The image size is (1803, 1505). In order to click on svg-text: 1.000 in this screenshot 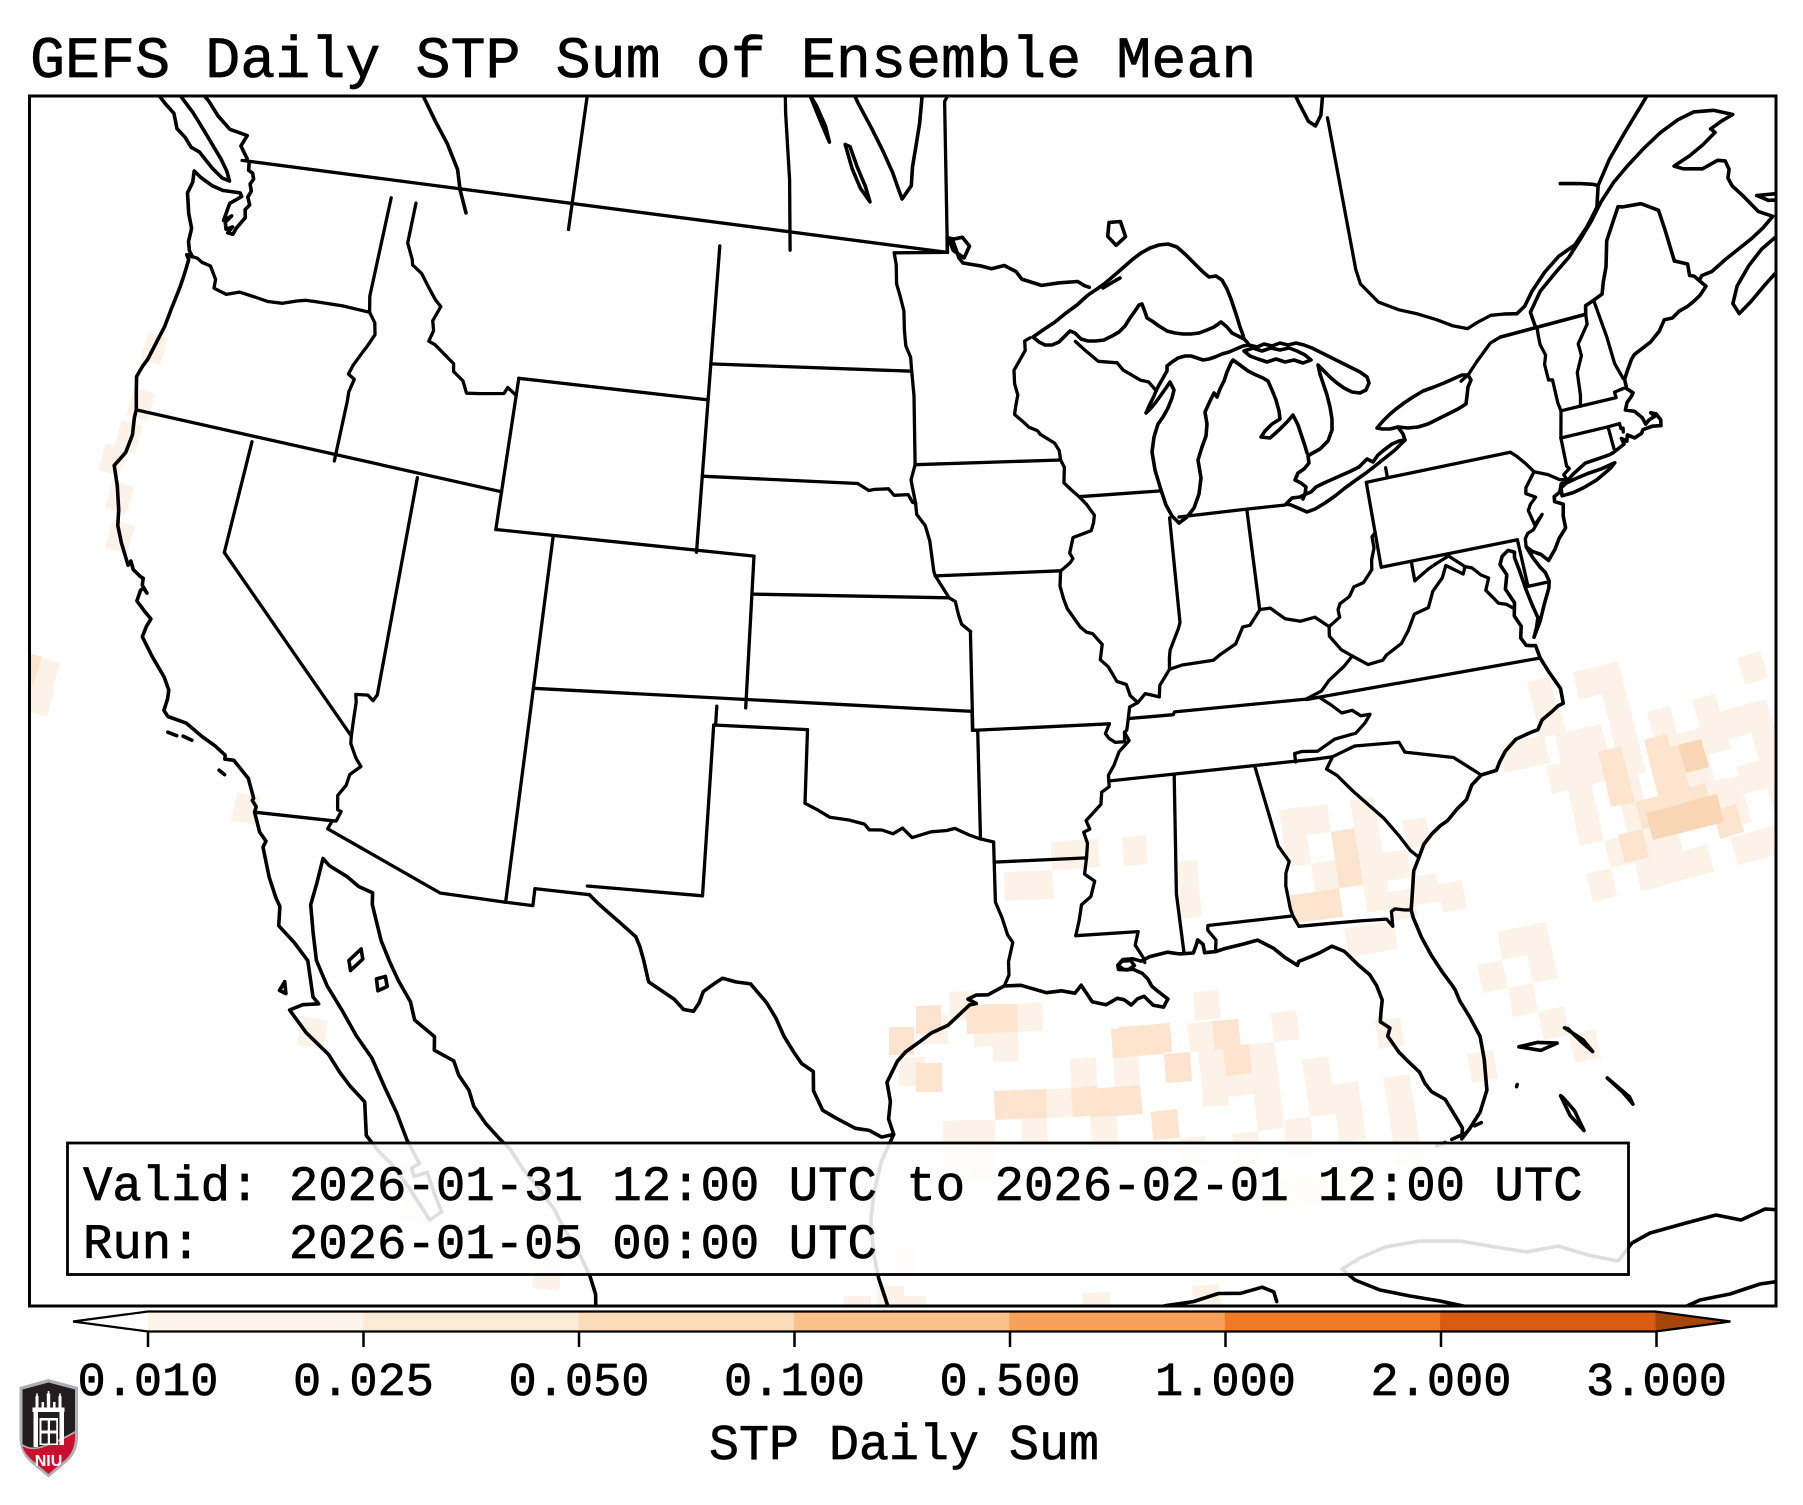, I will do `click(1225, 1383)`.